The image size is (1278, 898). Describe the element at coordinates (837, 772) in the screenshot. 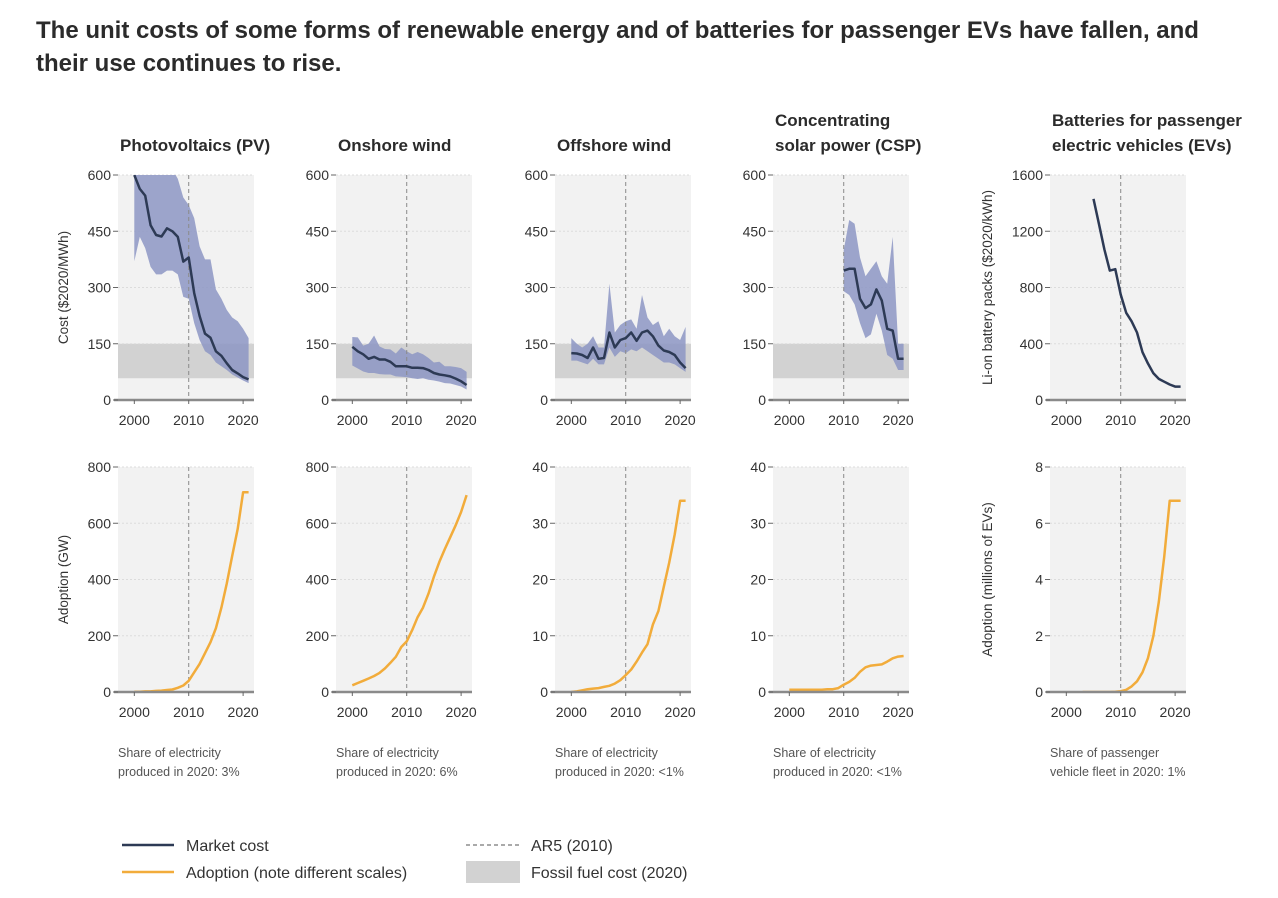

I see `share-note-csp: produced in 2020: <1%` at that location.